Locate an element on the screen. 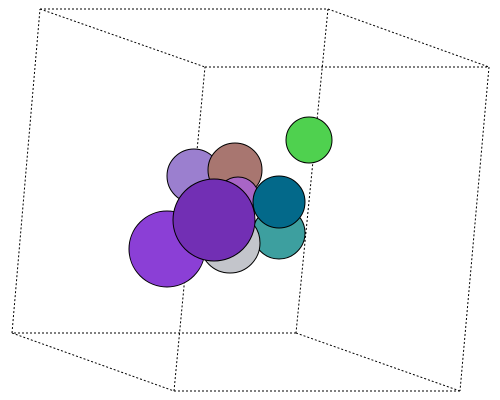  sphere-petrol-blue is located at coordinates (279, 202).